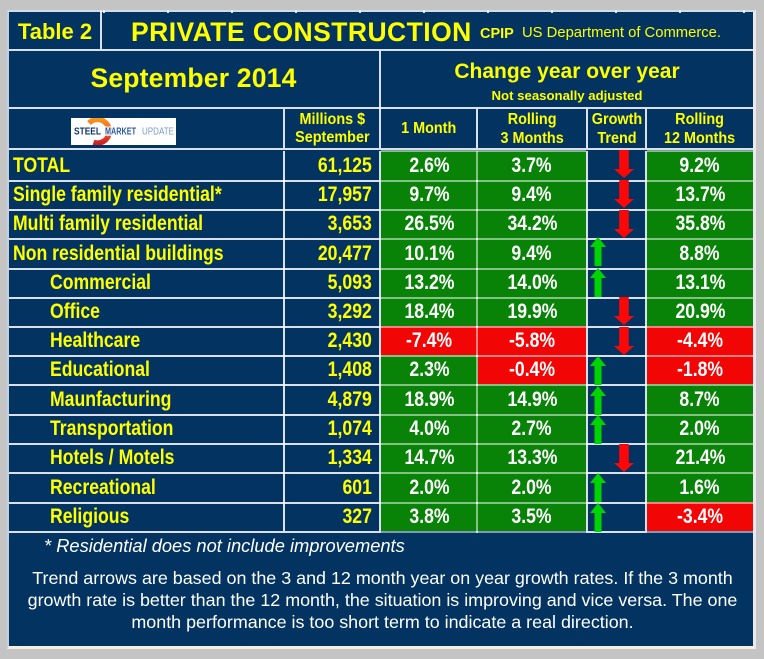 The width and height of the screenshot is (764, 659). Describe the element at coordinates (87, 132) in the screenshot. I see `svg-text: STEEL` at that location.